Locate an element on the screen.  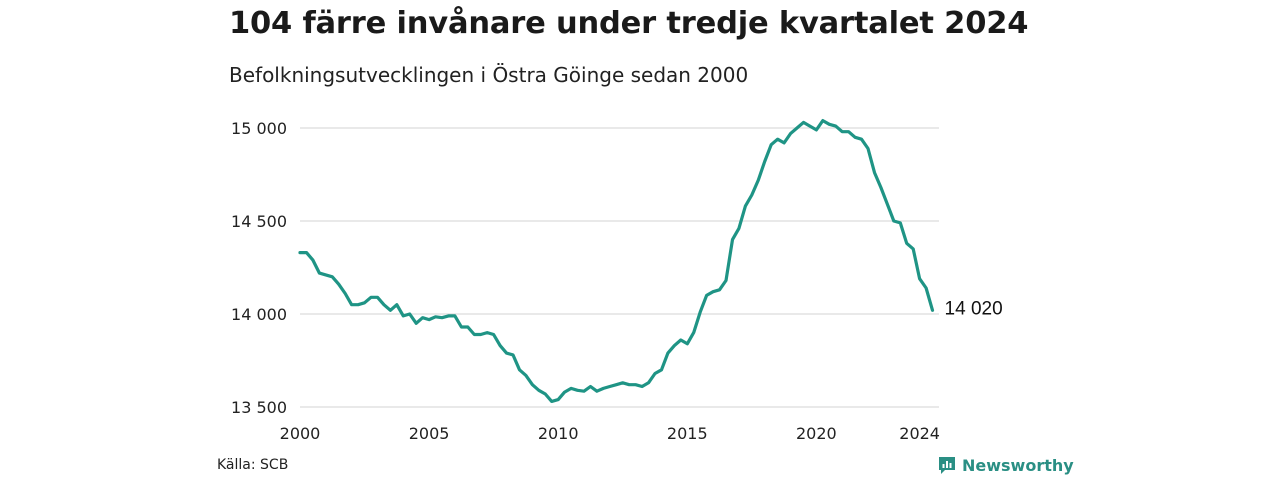
x-tick-label: 2000 is located at coordinates (300, 433).